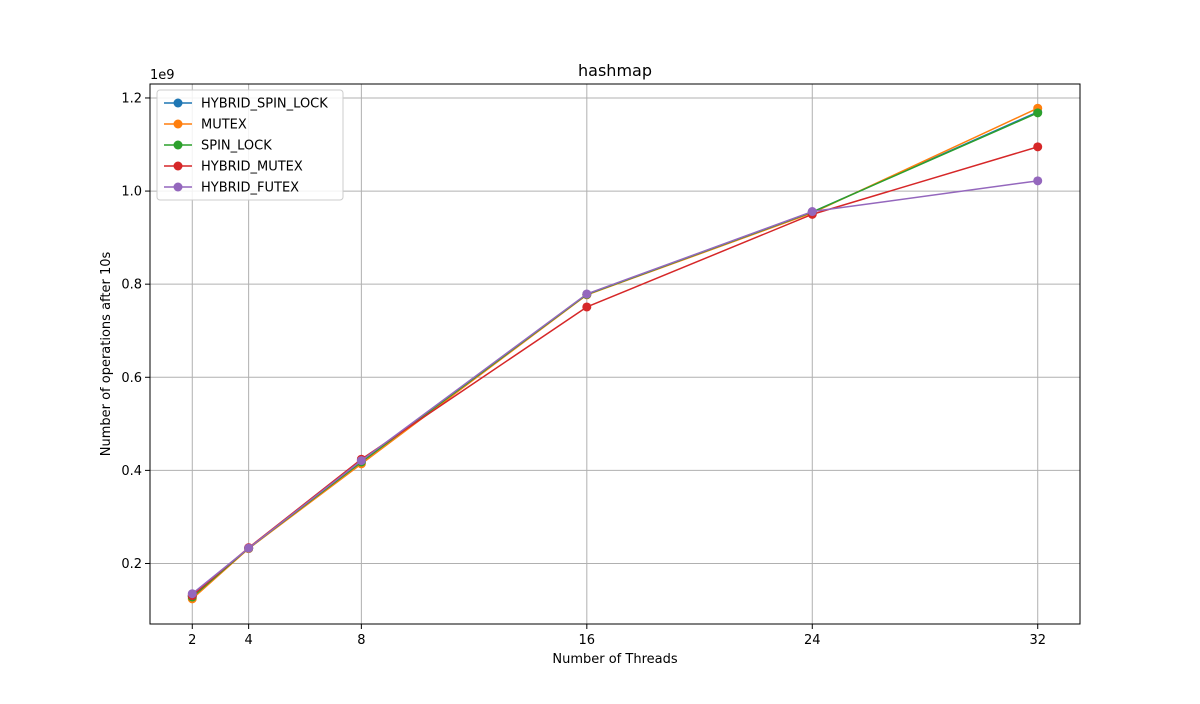 The image size is (1200, 704). I want to click on x-tick-label: 16, so click(587, 640).